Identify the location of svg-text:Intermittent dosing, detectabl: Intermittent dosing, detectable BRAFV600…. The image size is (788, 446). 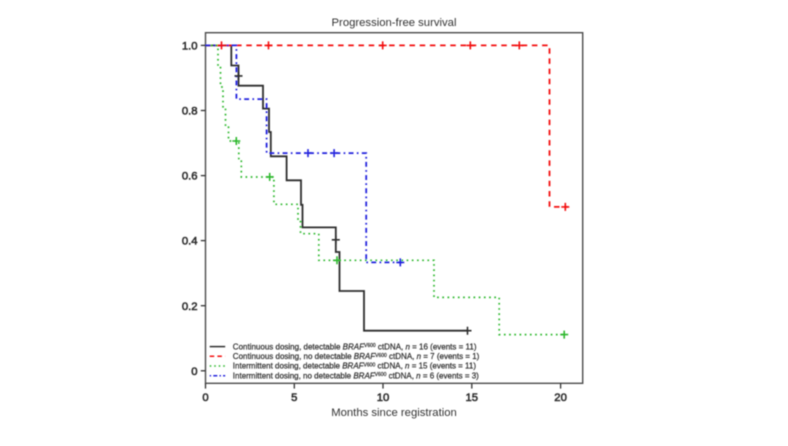
(355, 366).